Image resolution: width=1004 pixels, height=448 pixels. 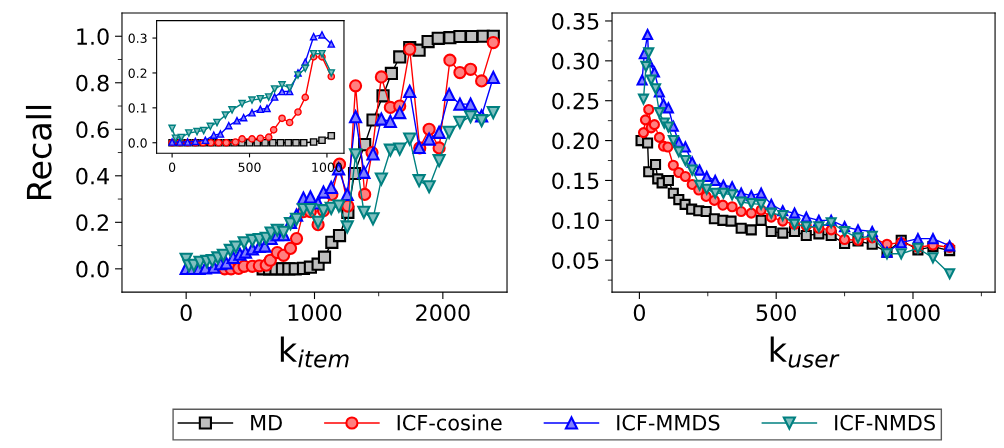 I want to click on y-tick-label: 0.25, so click(x=575, y=101).